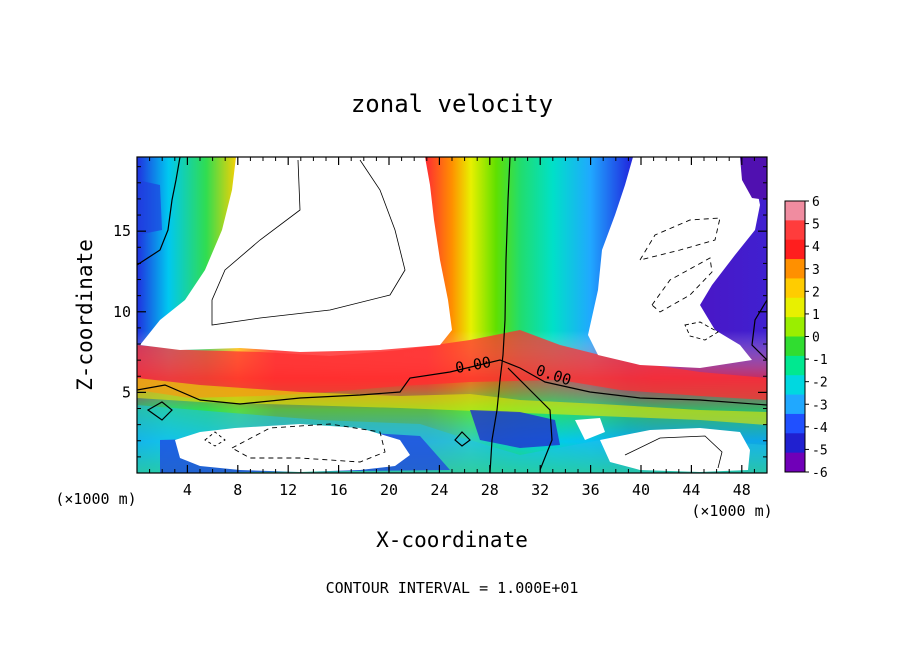  I want to click on contour-right-lower, so click(530, 419).